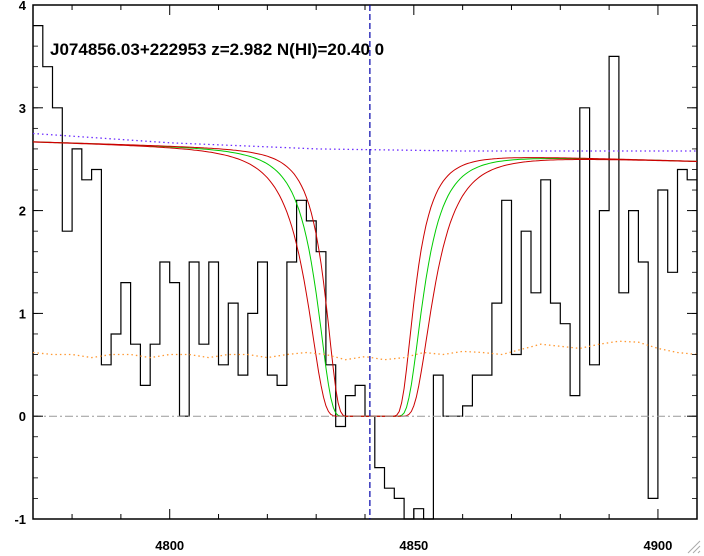 The width and height of the screenshot is (704, 556). I want to click on series-continuum, so click(364, 142).